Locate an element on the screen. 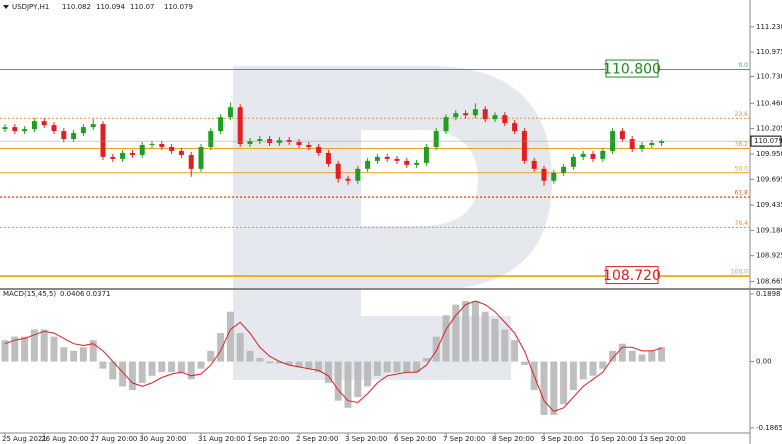 The height and width of the screenshot is (444, 782). y-tick-label: 110.460 is located at coordinates (769, 103).